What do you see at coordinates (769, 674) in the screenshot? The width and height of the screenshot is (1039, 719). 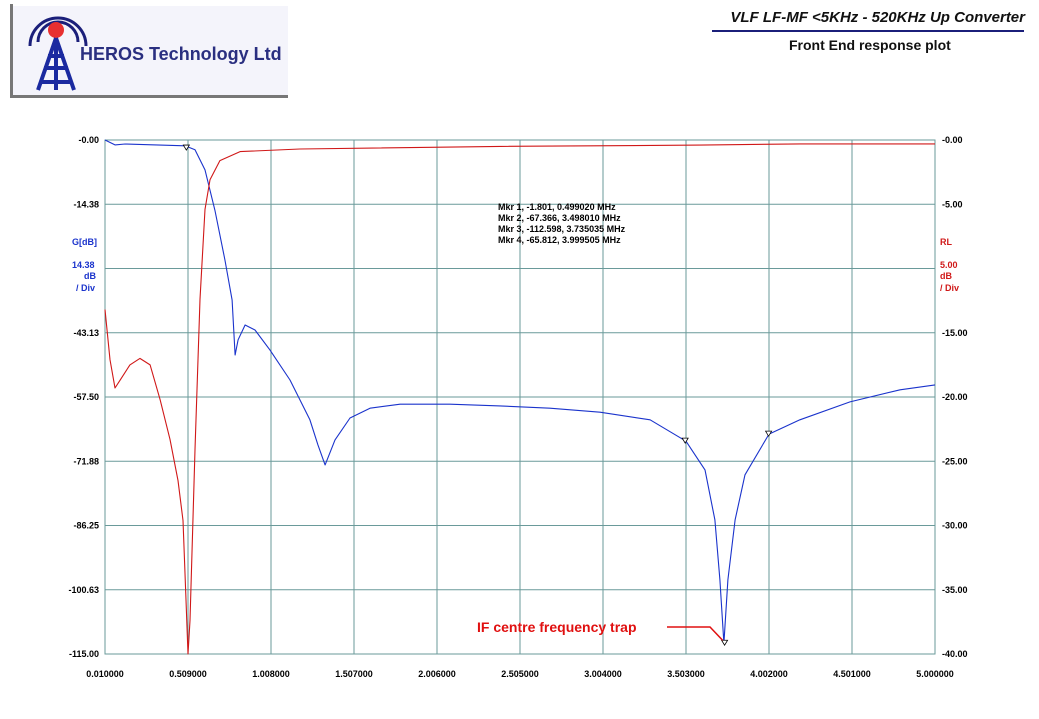 I see `x-tick-label: 4.002000` at bounding box center [769, 674].